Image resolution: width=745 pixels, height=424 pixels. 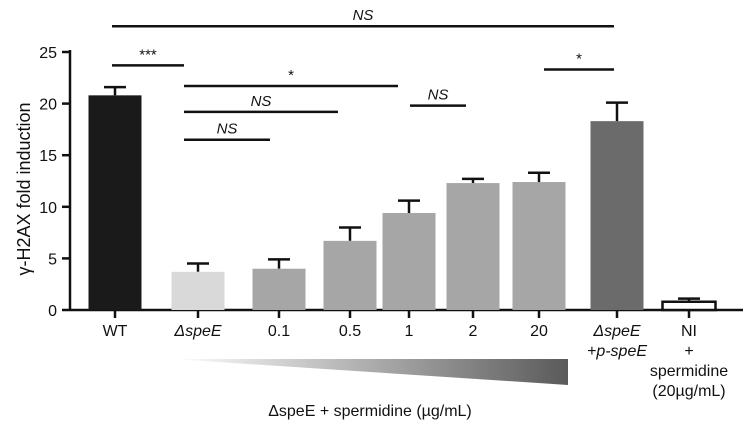 I want to click on significance-label: ***, so click(x=148, y=54).